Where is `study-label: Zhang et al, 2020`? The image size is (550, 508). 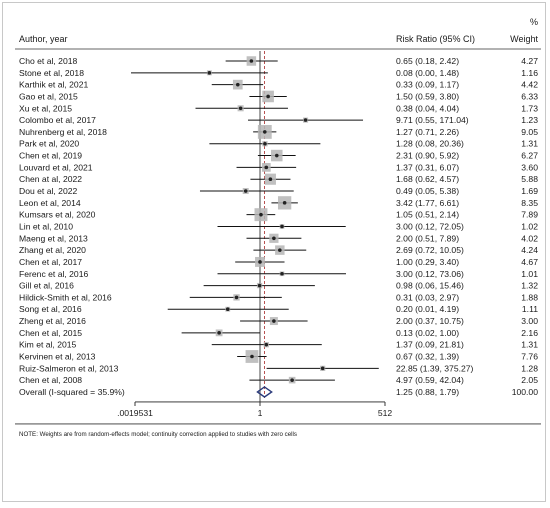 study-label: Zhang et al, 2020 is located at coordinates (52, 250).